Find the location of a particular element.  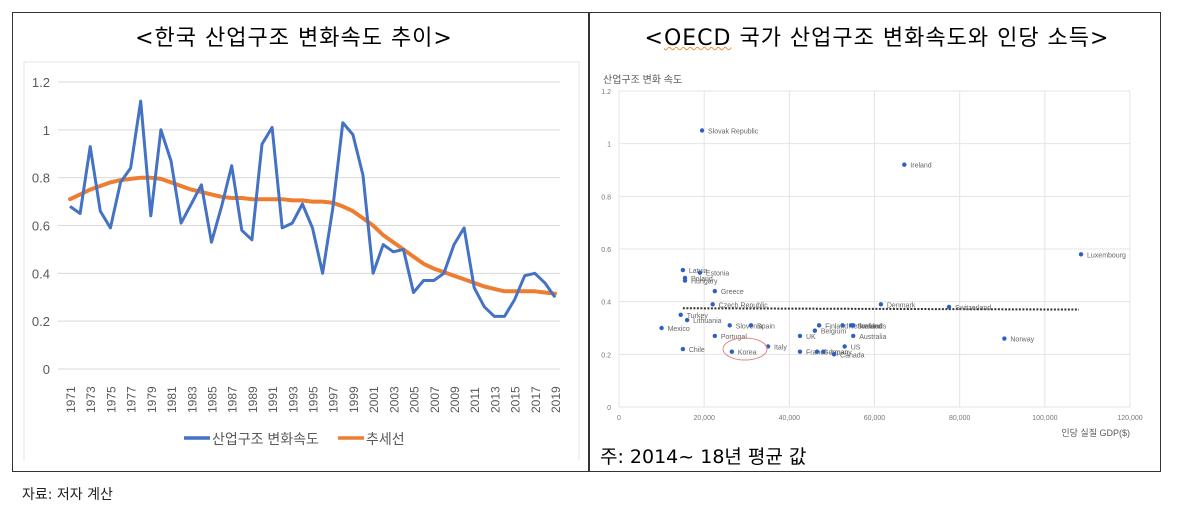

scatter-x-ticks: 0 20,000 40,000 60,000 80,000 100,000 120,000 is located at coordinates (880, 418).